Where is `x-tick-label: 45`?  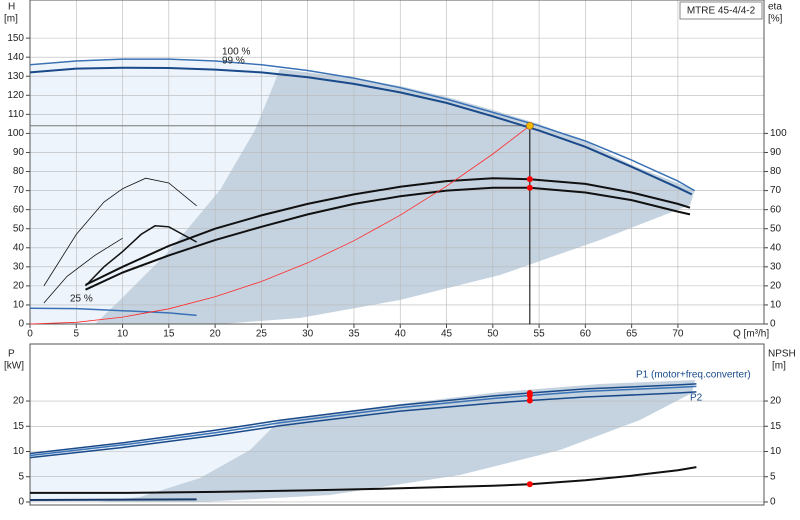
x-tick-label: 45 is located at coordinates (447, 334).